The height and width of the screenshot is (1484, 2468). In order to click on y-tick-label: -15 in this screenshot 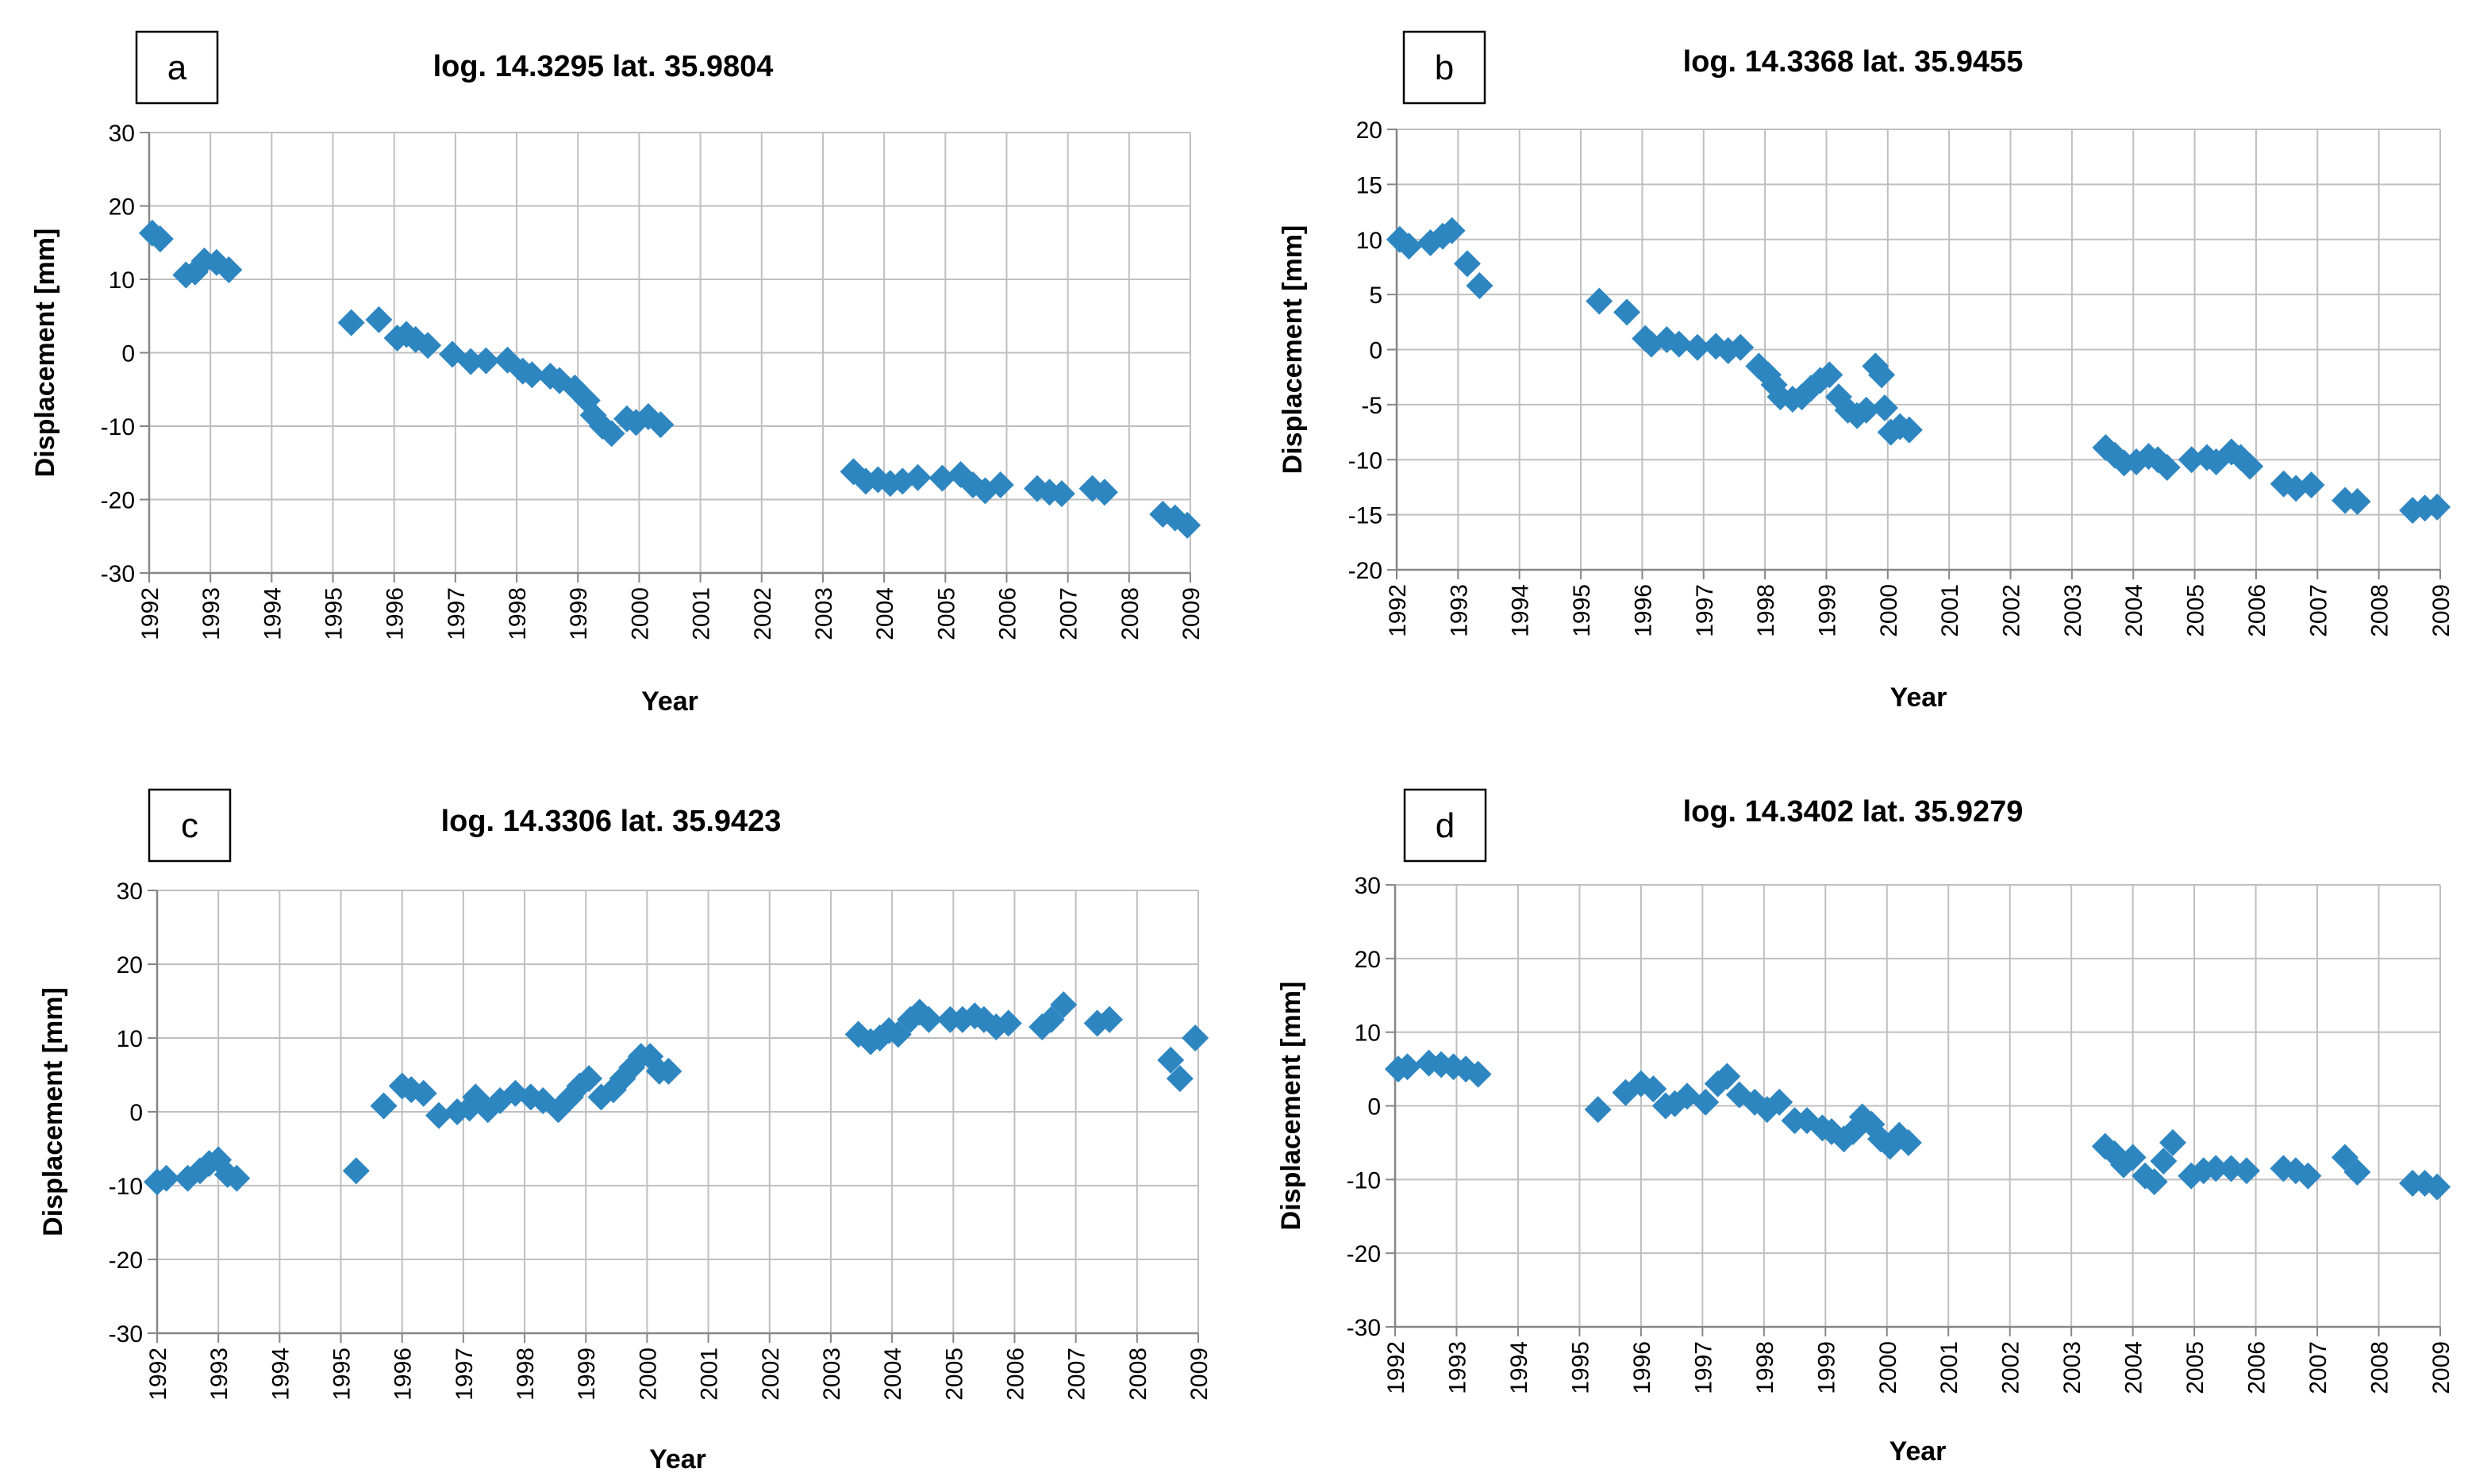, I will do `click(1365, 516)`.